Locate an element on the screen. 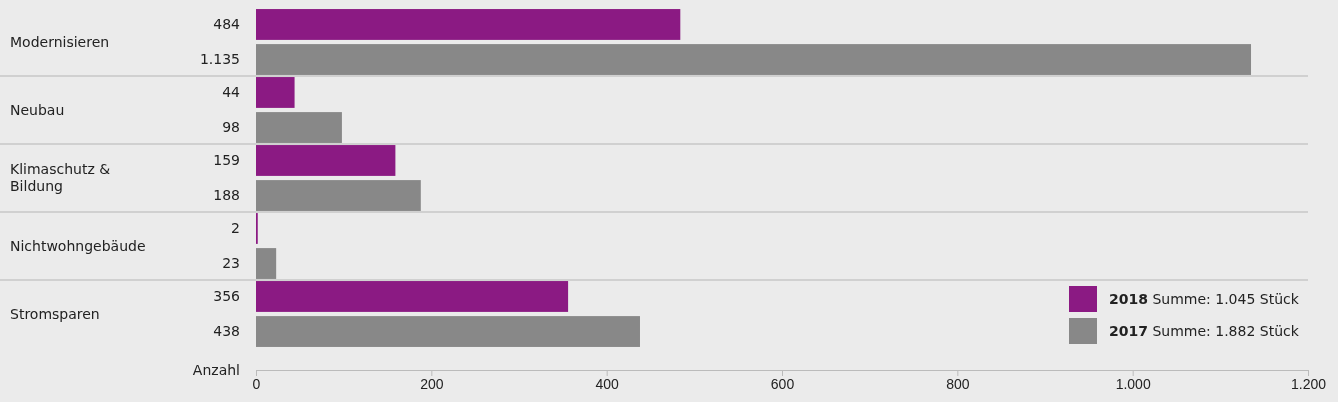 The image size is (1338, 402). x-tick-label: 400 is located at coordinates (607, 383).